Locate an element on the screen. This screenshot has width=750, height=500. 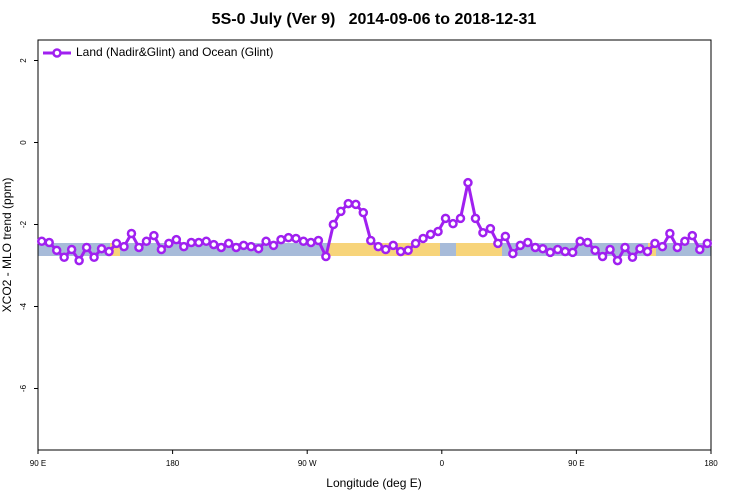
y-tick-label: -6 is located at coordinates (23, 388).